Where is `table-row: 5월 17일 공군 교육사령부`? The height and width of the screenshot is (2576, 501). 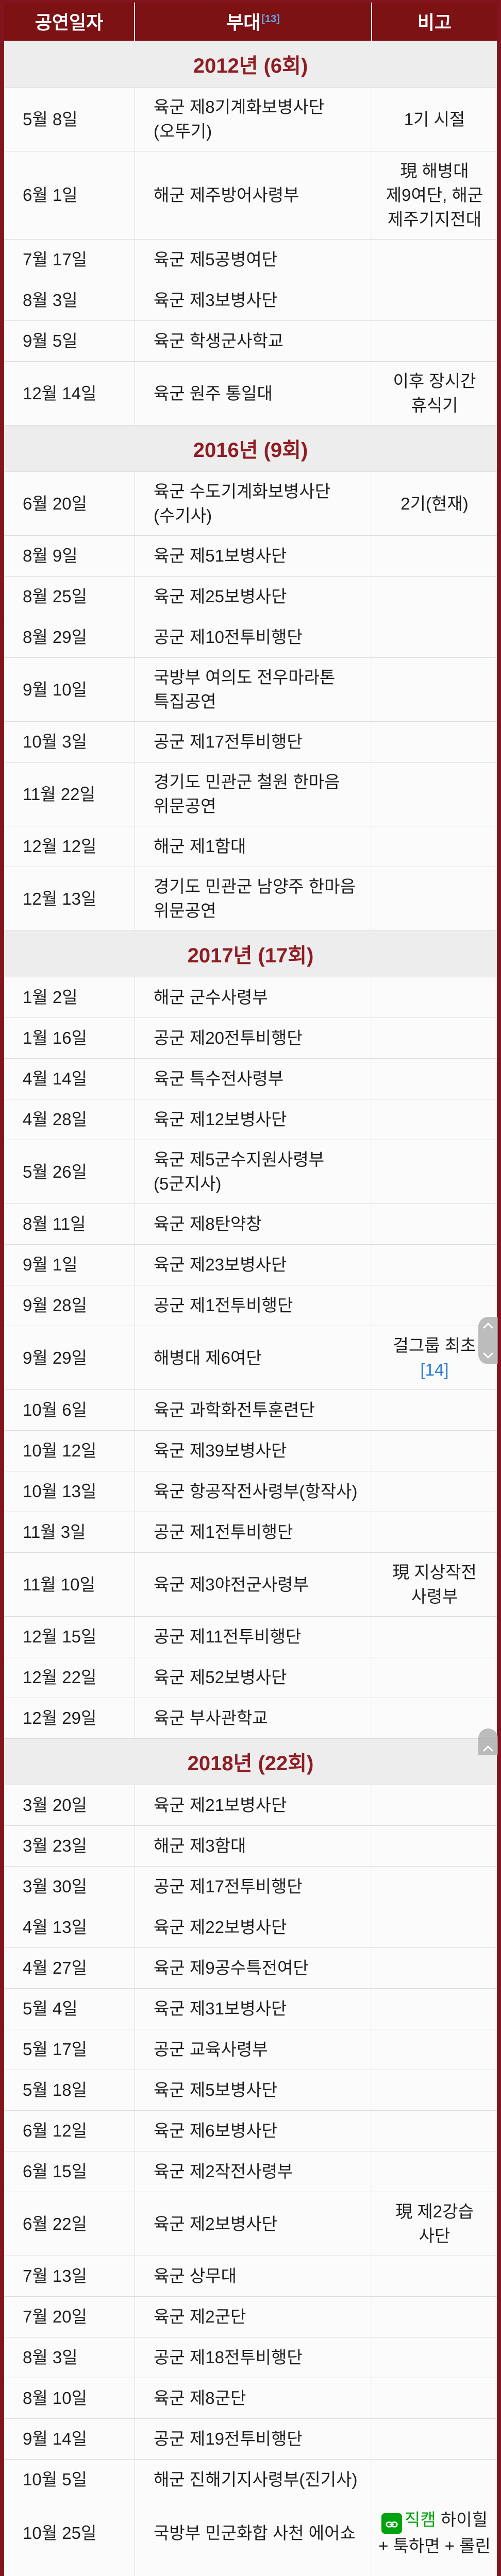
table-row: 5월 17일 공군 교육사령부 is located at coordinates (250, 2049).